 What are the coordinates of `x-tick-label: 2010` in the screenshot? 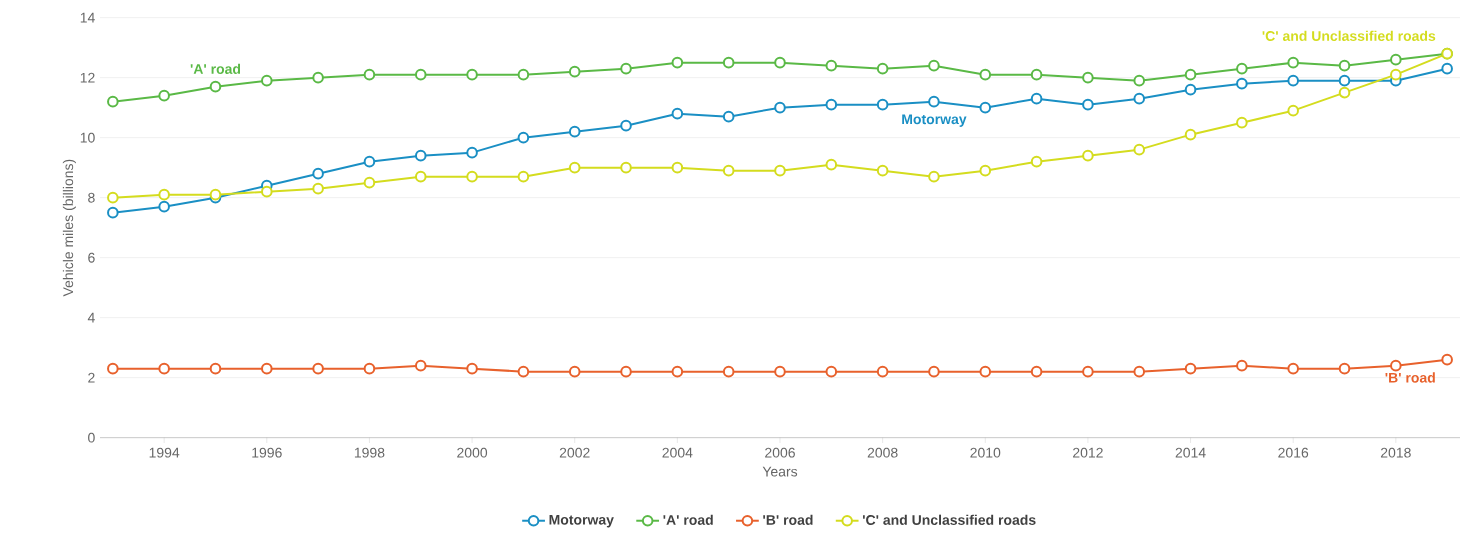 It's located at (985, 452).